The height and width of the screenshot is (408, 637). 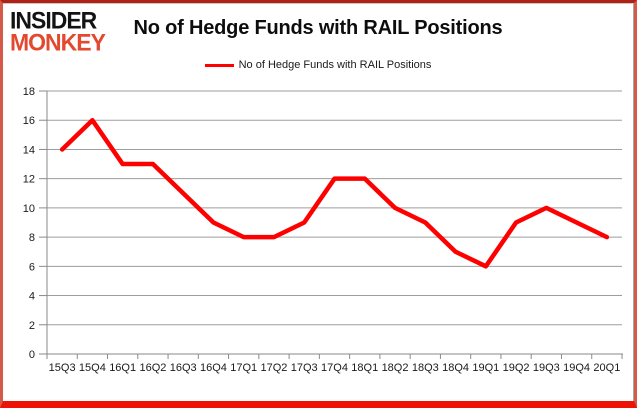 I want to click on x-tick-label: 18Q1, so click(x=364, y=368).